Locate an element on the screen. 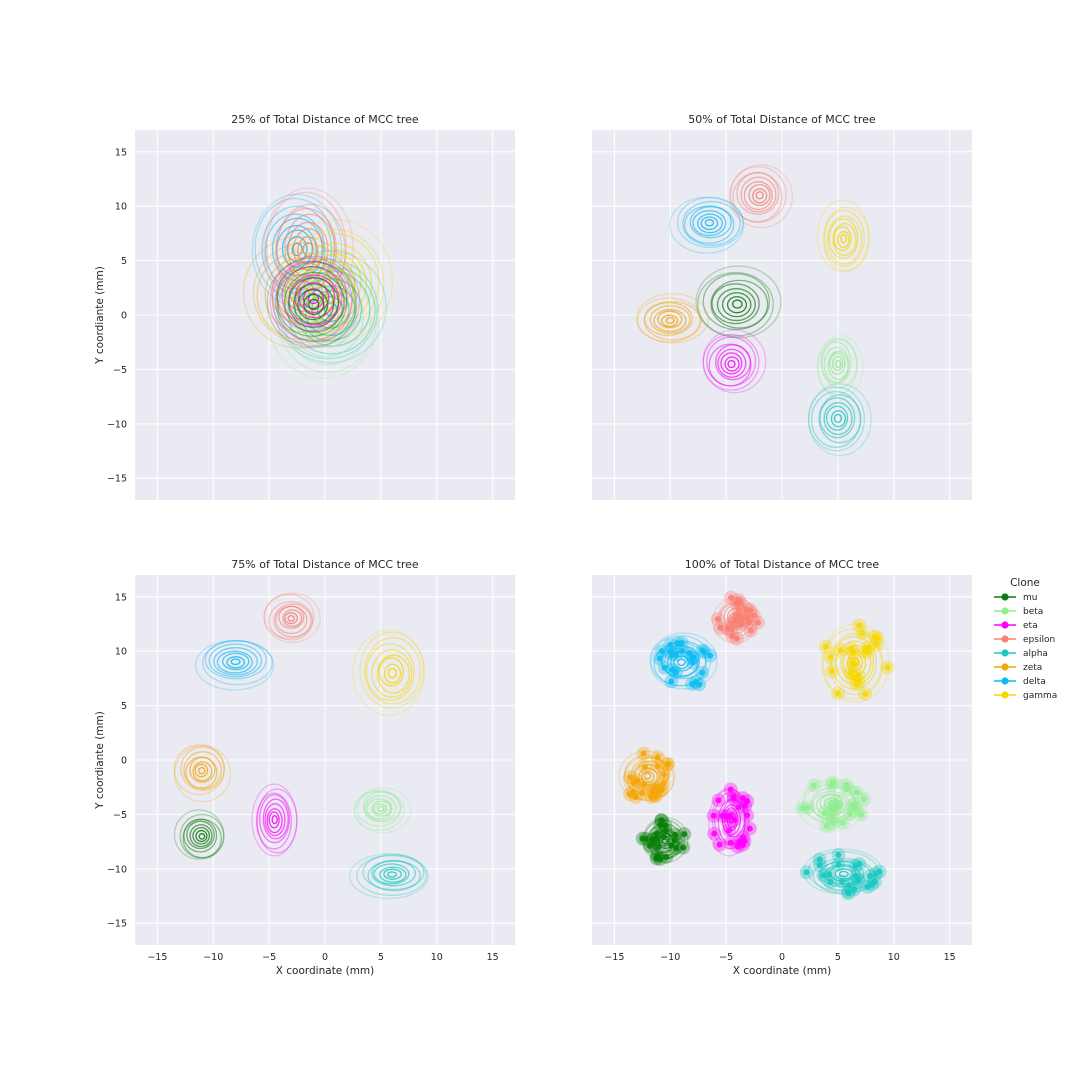 The height and width of the screenshot is (1080, 1080). legend-item-epsilon: epsilon is located at coordinates (1024, 640).